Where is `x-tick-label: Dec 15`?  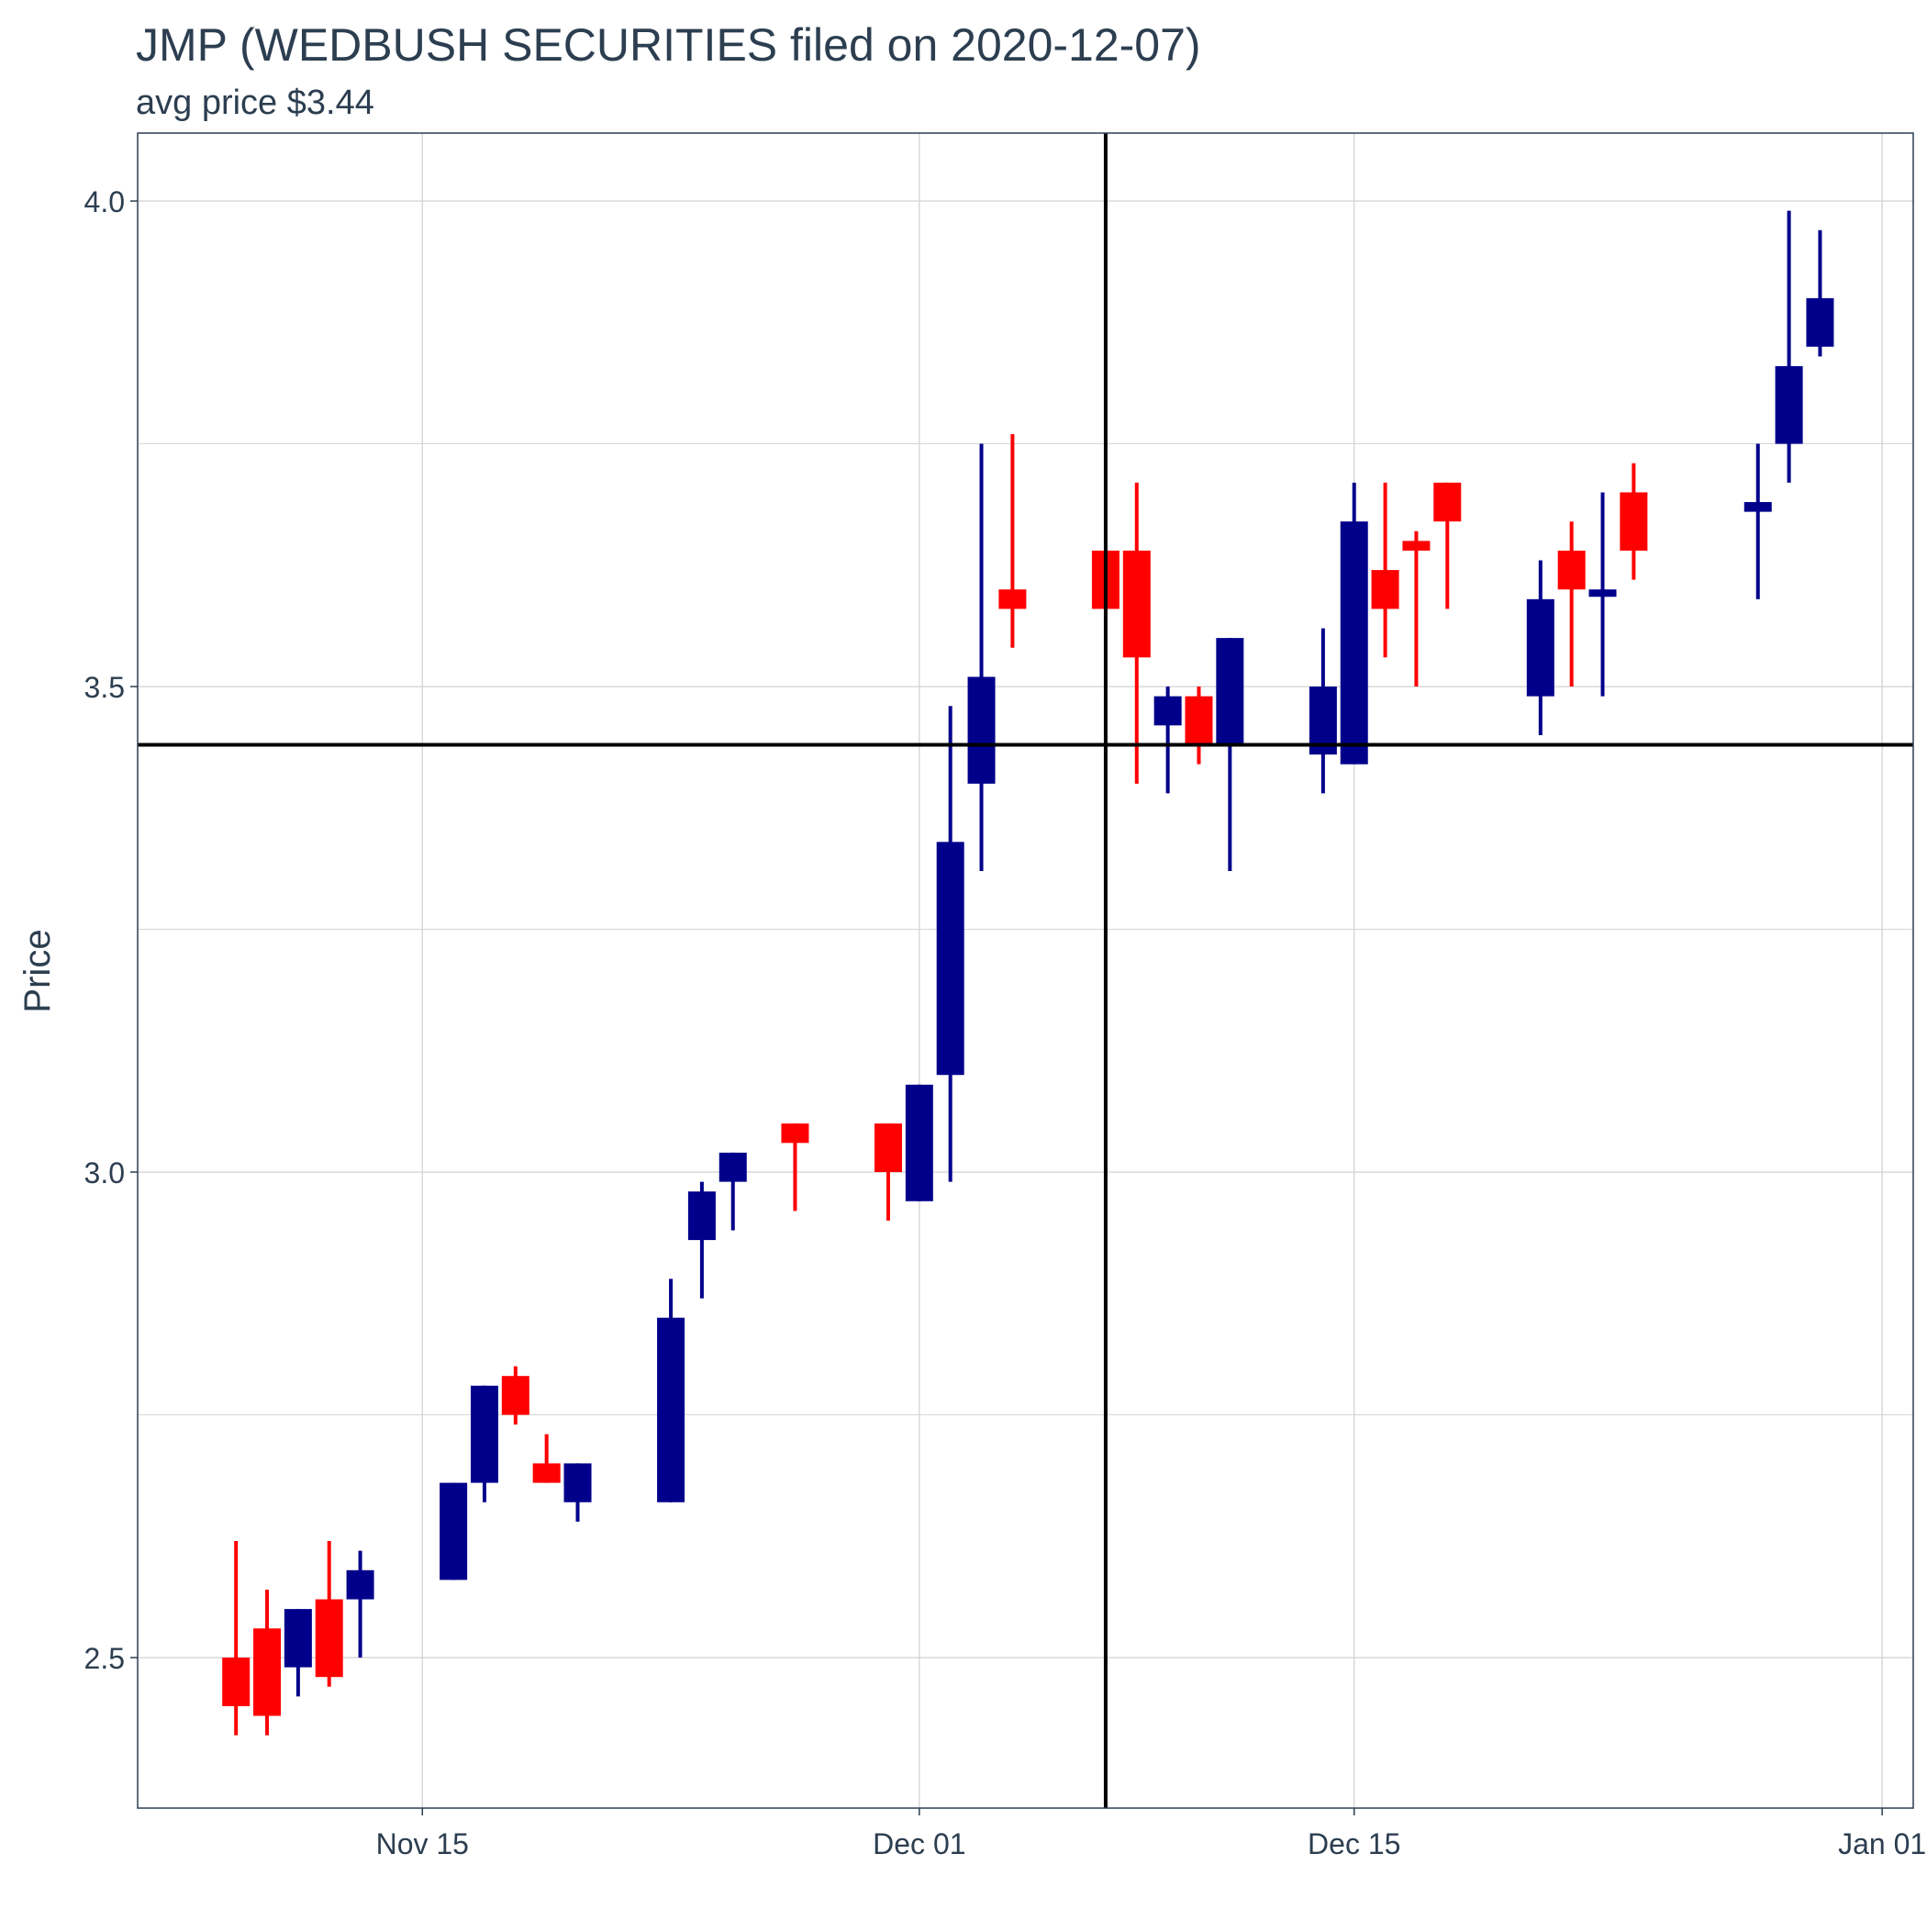
x-tick-label: Dec 15 is located at coordinates (1354, 1843).